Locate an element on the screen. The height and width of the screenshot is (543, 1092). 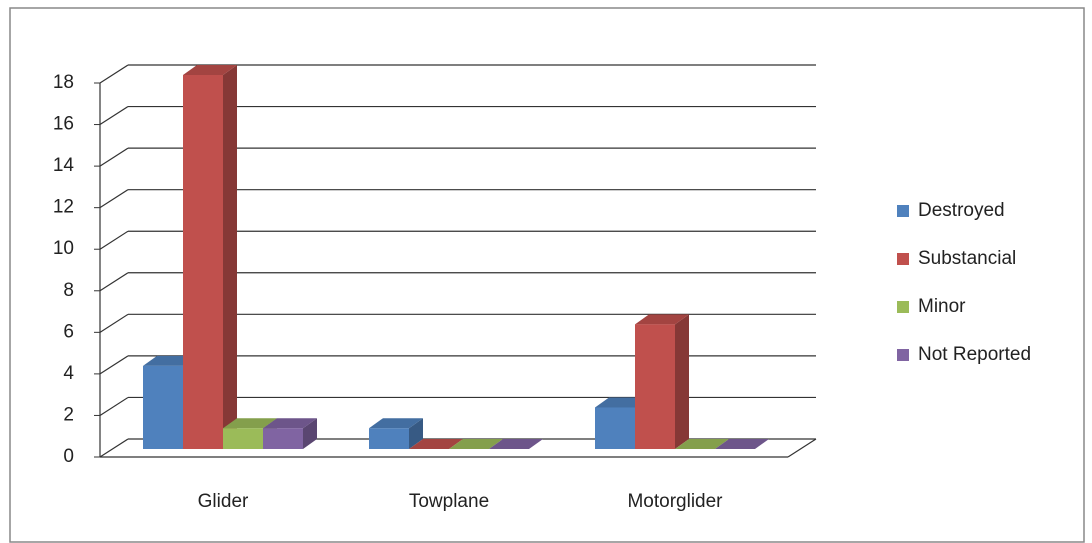
y-tick-label: 8 is located at coordinates (68, 290).